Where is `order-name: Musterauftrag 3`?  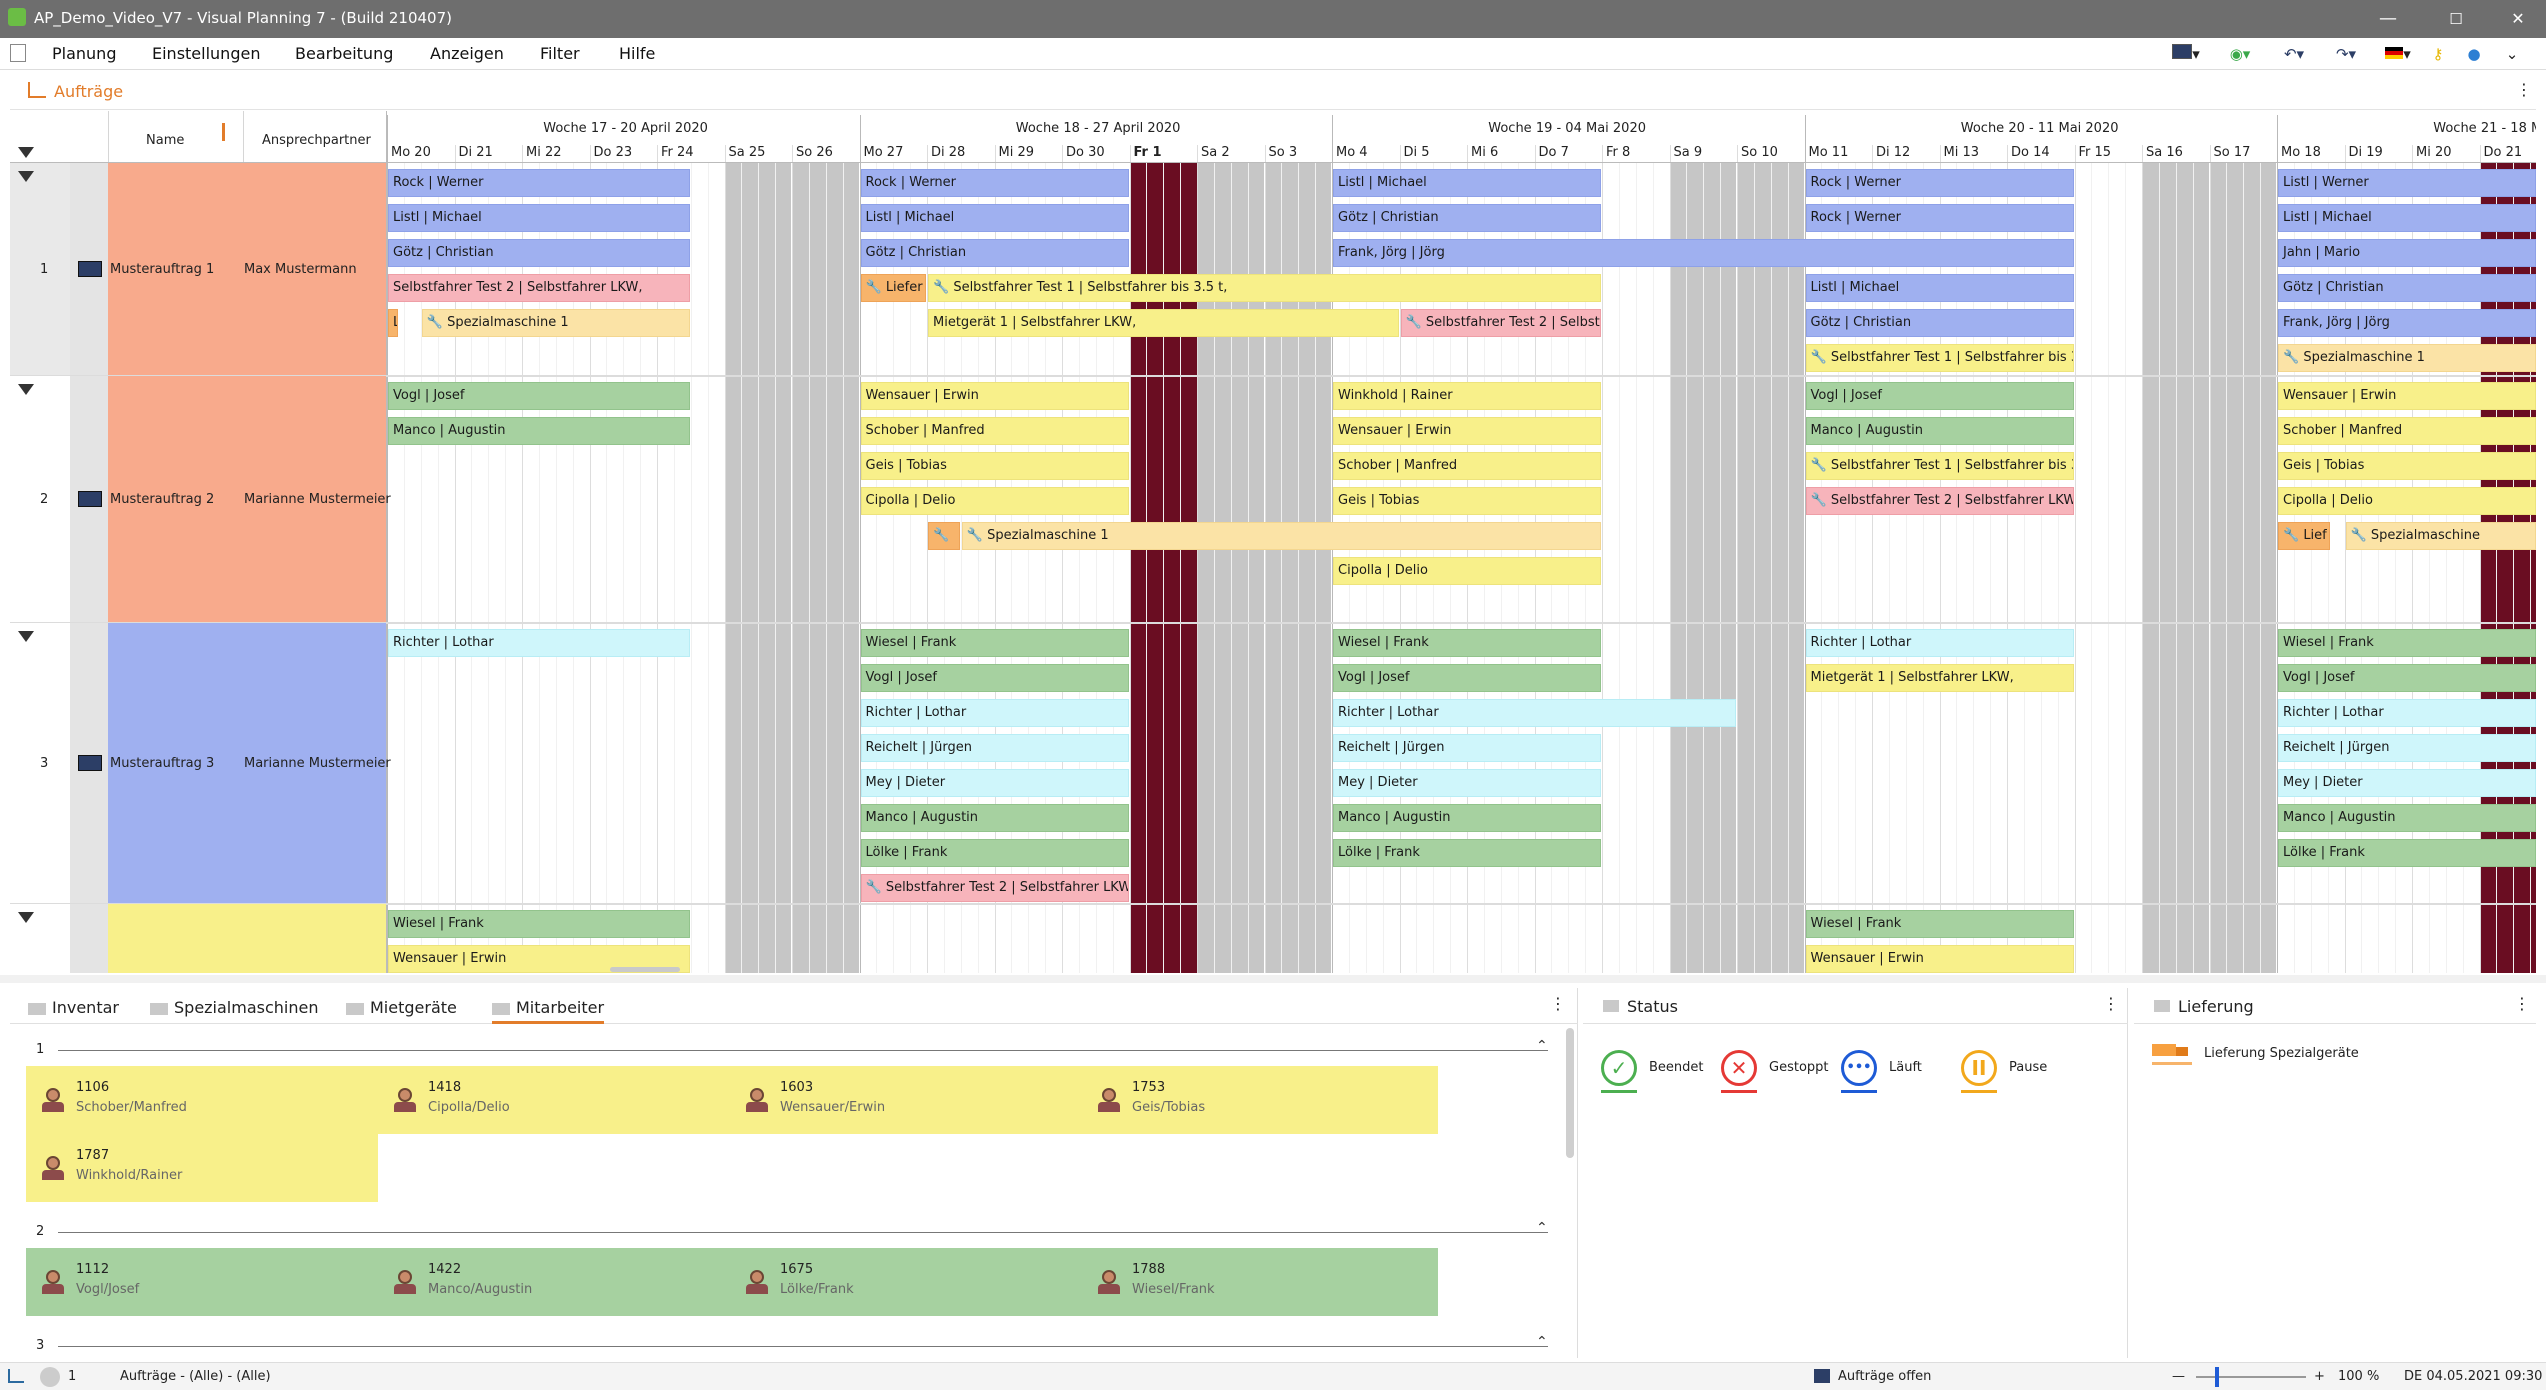
order-name: Musterauftrag 3 is located at coordinates (162, 763).